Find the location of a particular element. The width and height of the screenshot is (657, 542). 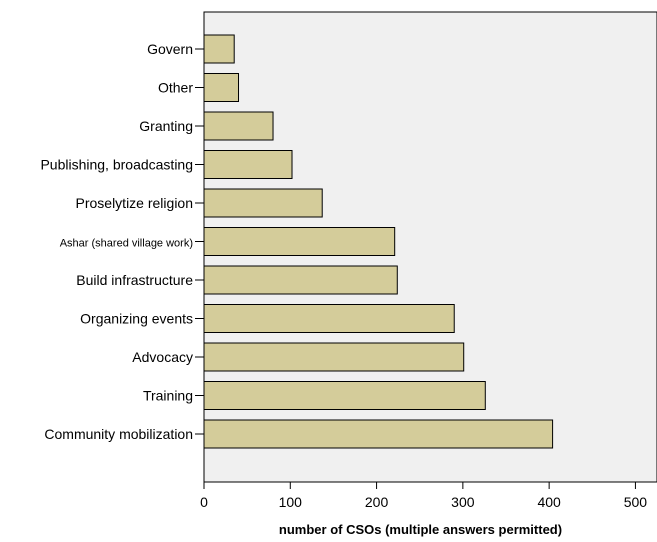

category-label-6: Build infrastructure is located at coordinates (134, 280).